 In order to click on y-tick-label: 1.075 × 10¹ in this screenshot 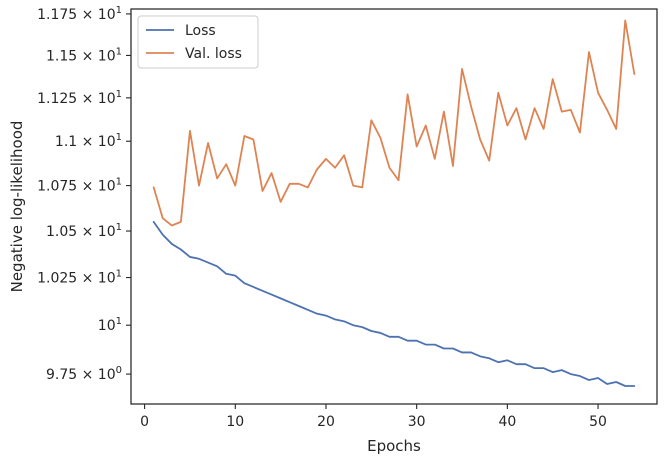, I will do `click(79, 186)`.